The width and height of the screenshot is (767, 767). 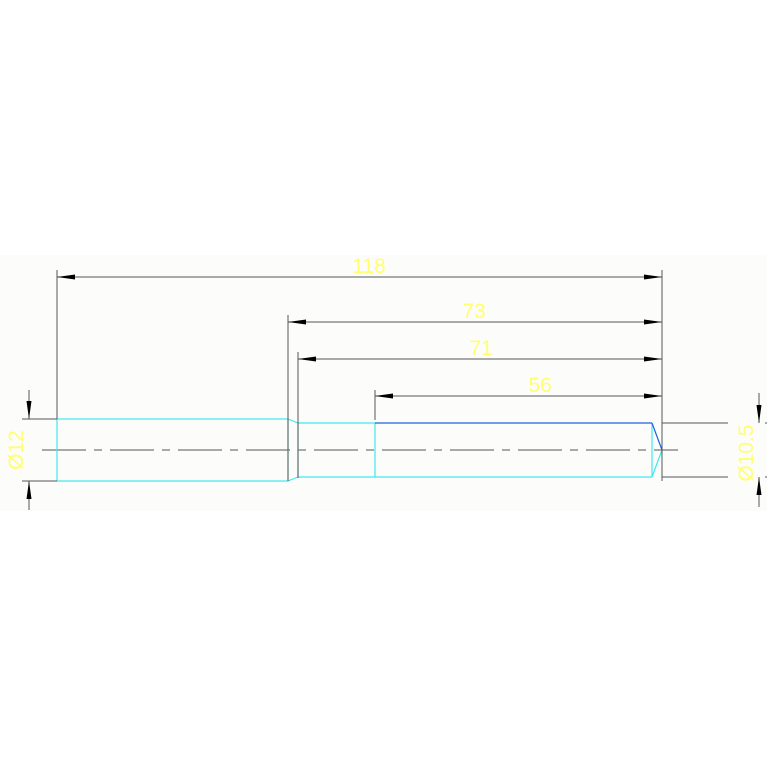 I want to click on dimension-73: 73, so click(x=475, y=312).